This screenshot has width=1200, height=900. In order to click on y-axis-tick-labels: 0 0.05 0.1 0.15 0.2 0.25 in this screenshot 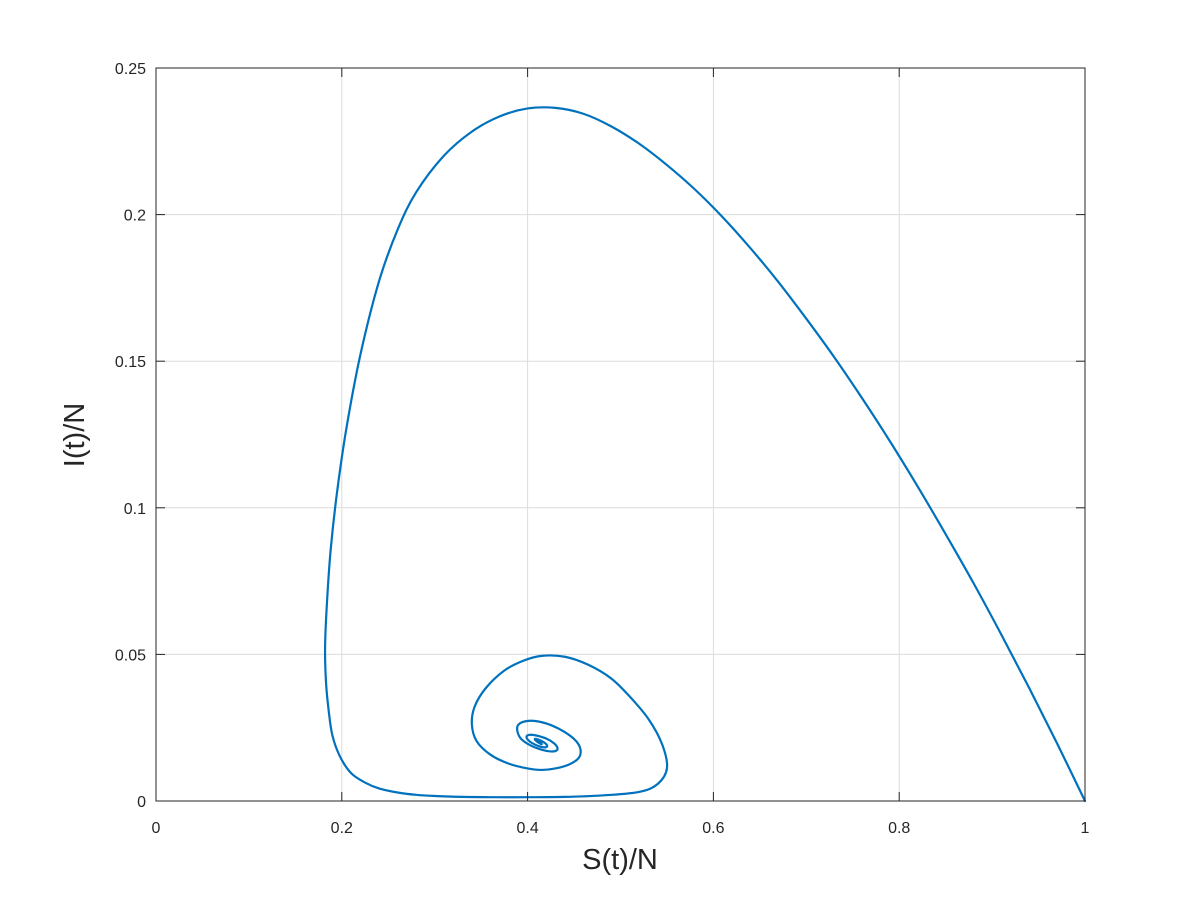, I will do `click(130, 436)`.